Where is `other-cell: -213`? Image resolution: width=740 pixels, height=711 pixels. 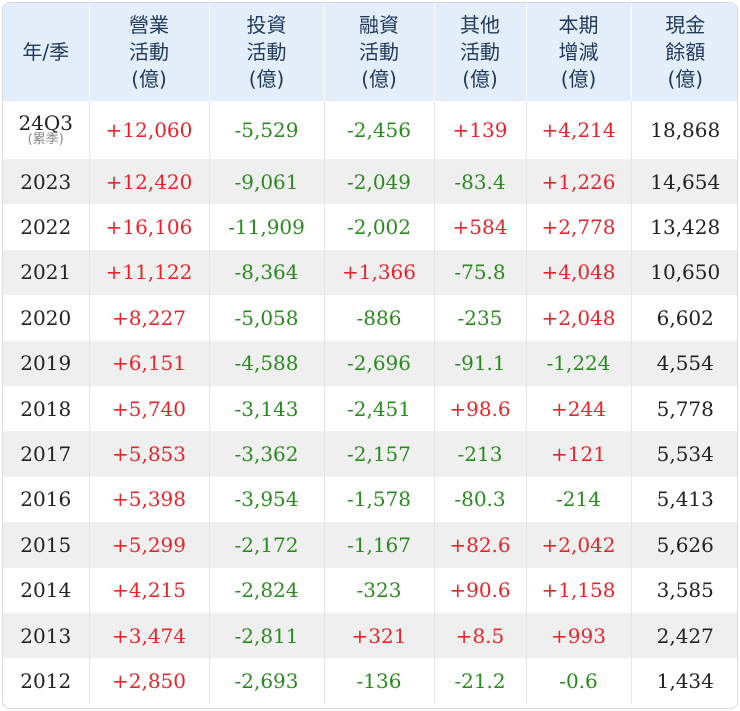
other-cell: -213 is located at coordinates (480, 454).